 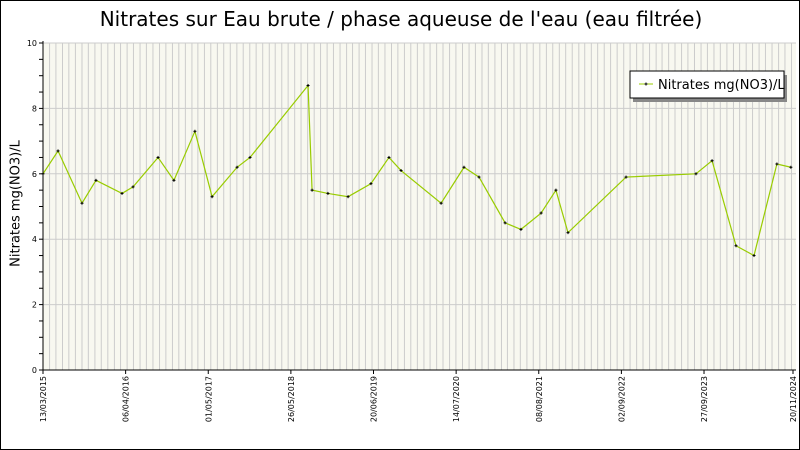 What do you see at coordinates (126, 399) in the screenshot?
I see `x-tick-label: 06/04/2016` at bounding box center [126, 399].